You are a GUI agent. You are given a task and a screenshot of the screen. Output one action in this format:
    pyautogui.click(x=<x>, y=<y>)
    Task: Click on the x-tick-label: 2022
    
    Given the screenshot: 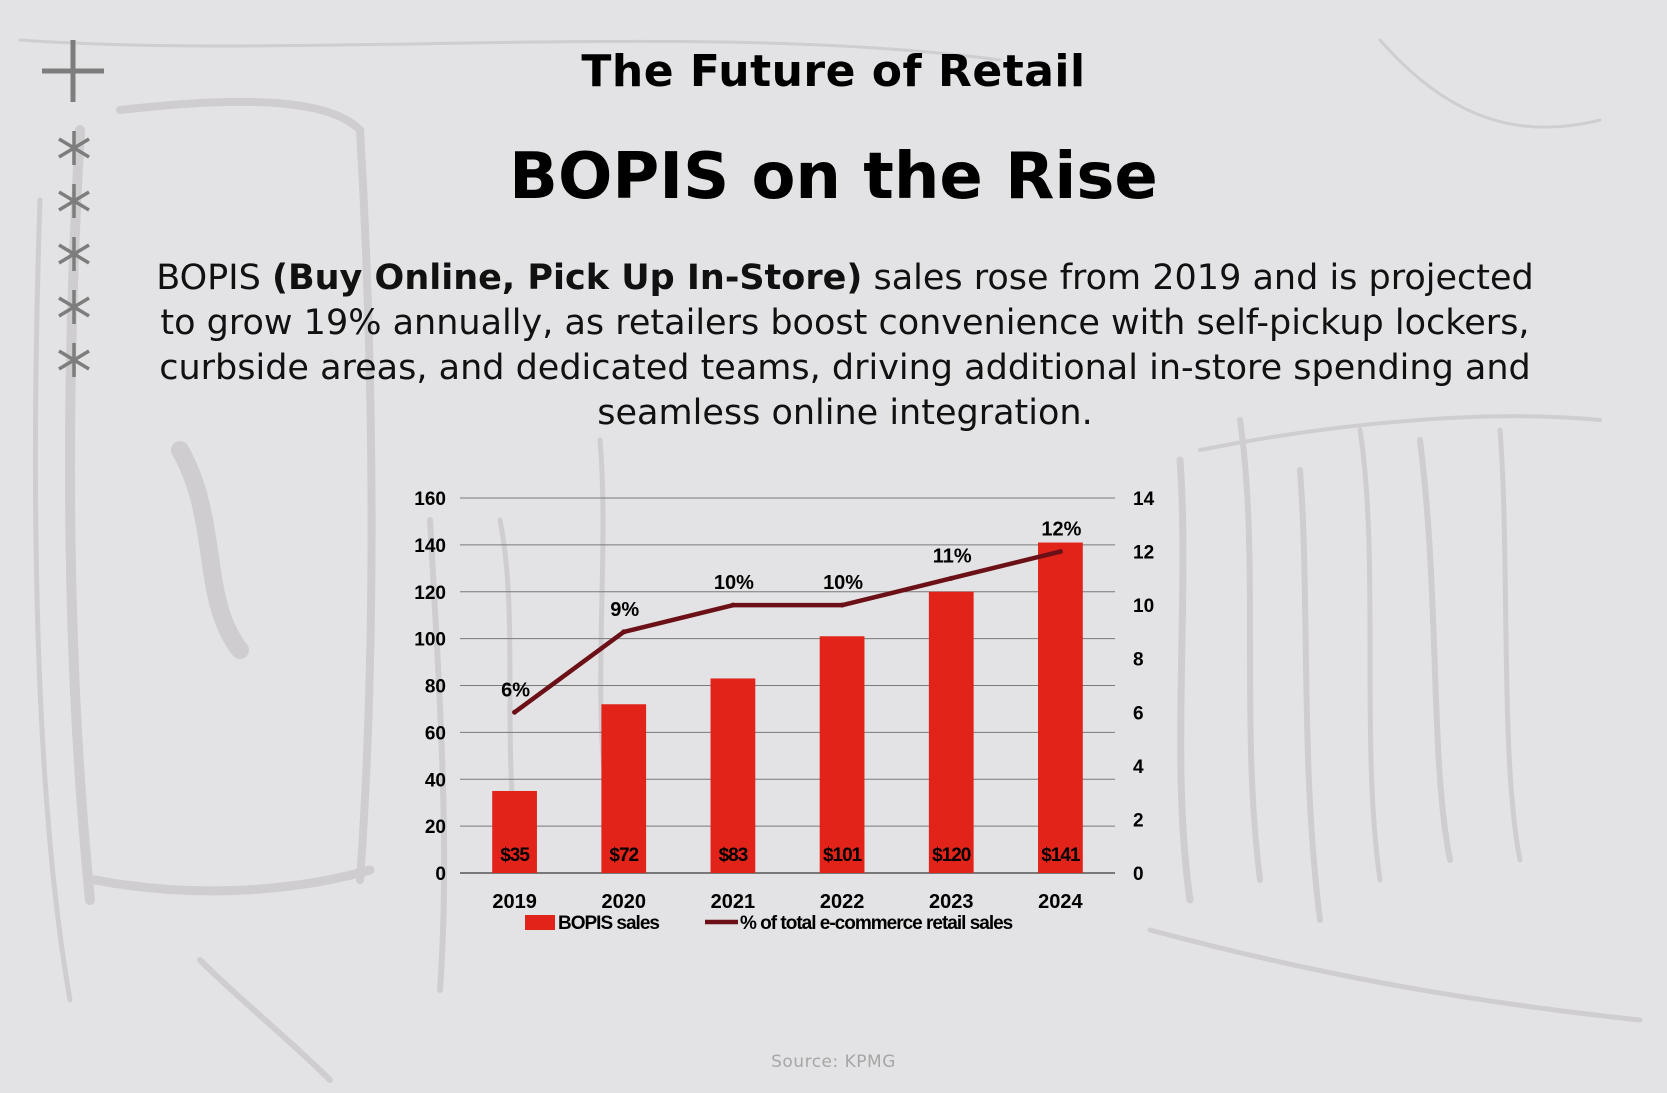 What is the action you would take?
    pyautogui.click(x=842, y=902)
    